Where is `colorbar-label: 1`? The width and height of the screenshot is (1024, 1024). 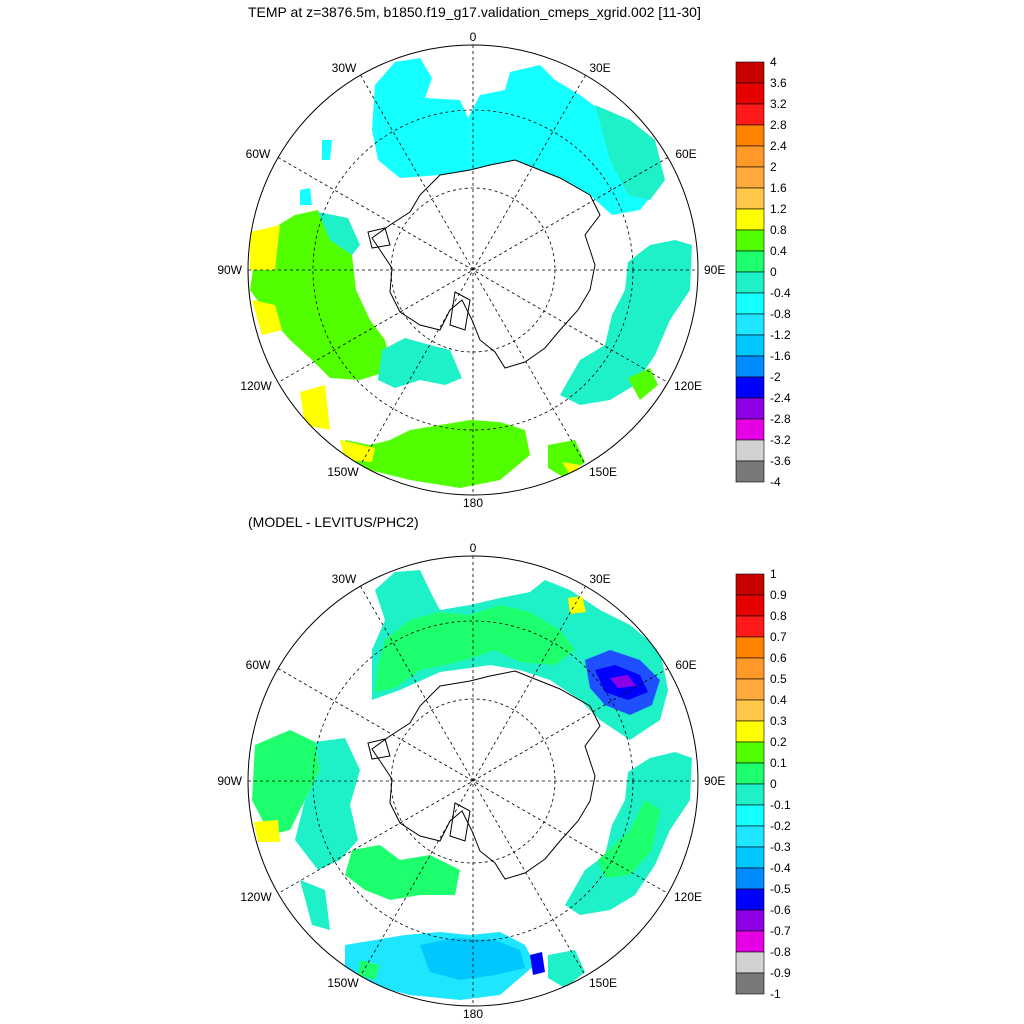 colorbar-label: 1 is located at coordinates (773, 574).